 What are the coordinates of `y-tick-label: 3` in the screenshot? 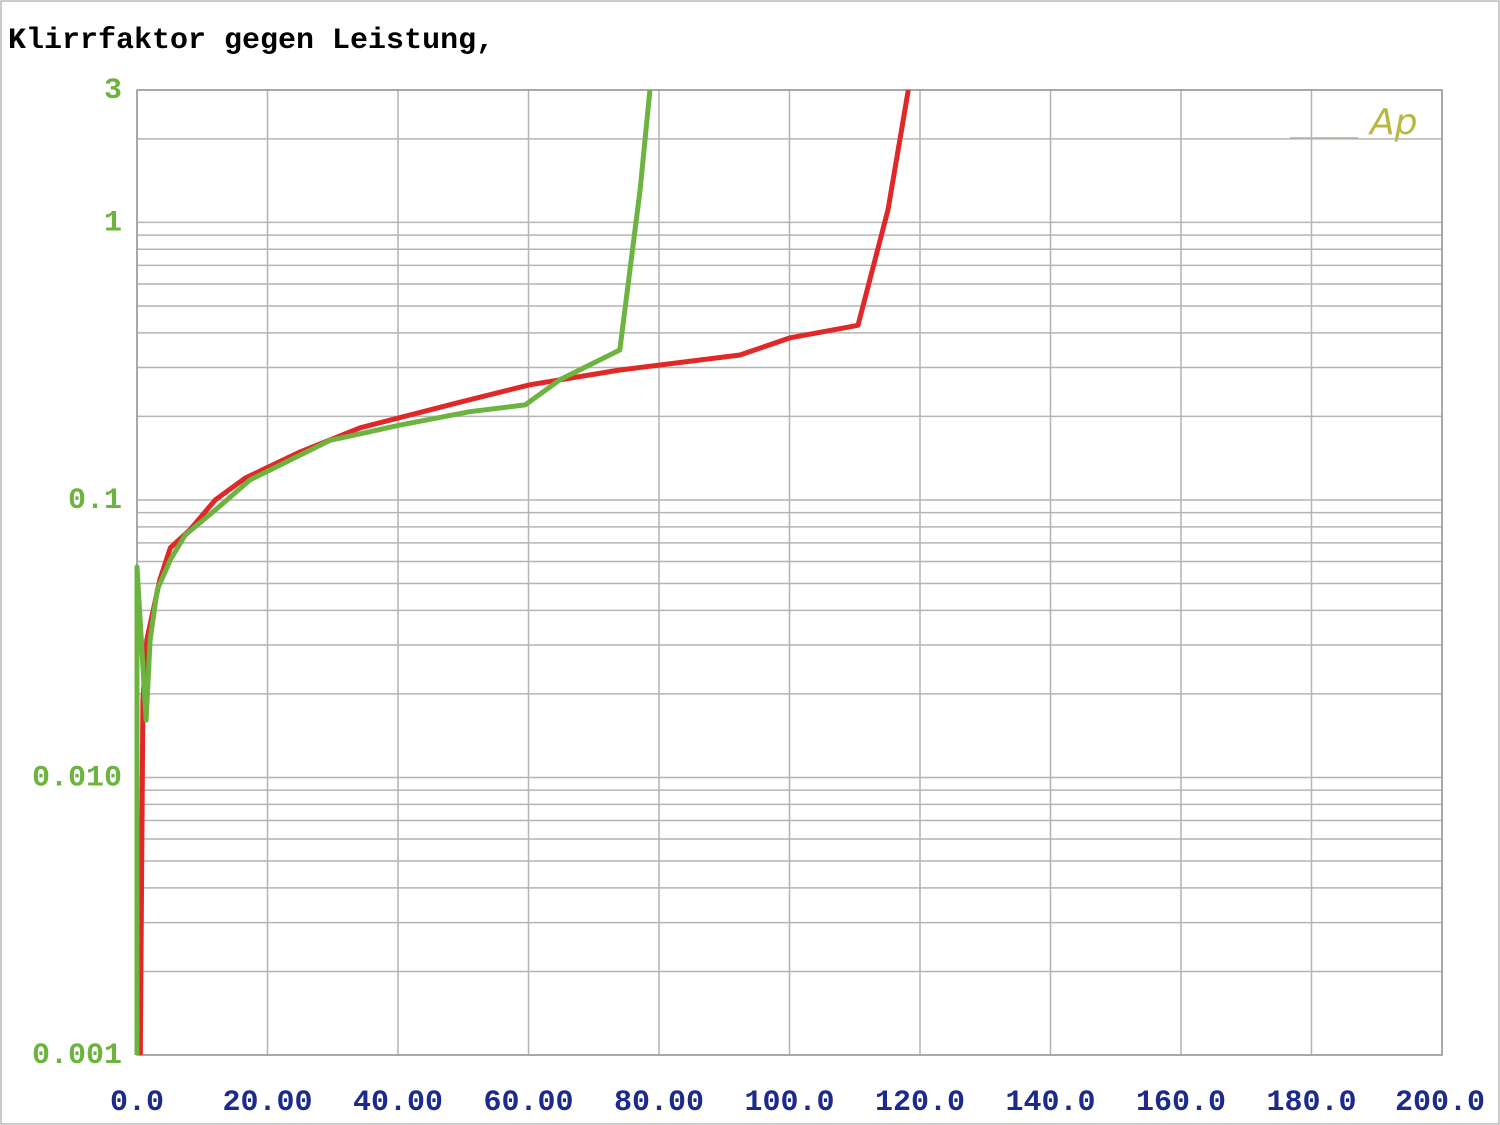 It's located at (113, 91).